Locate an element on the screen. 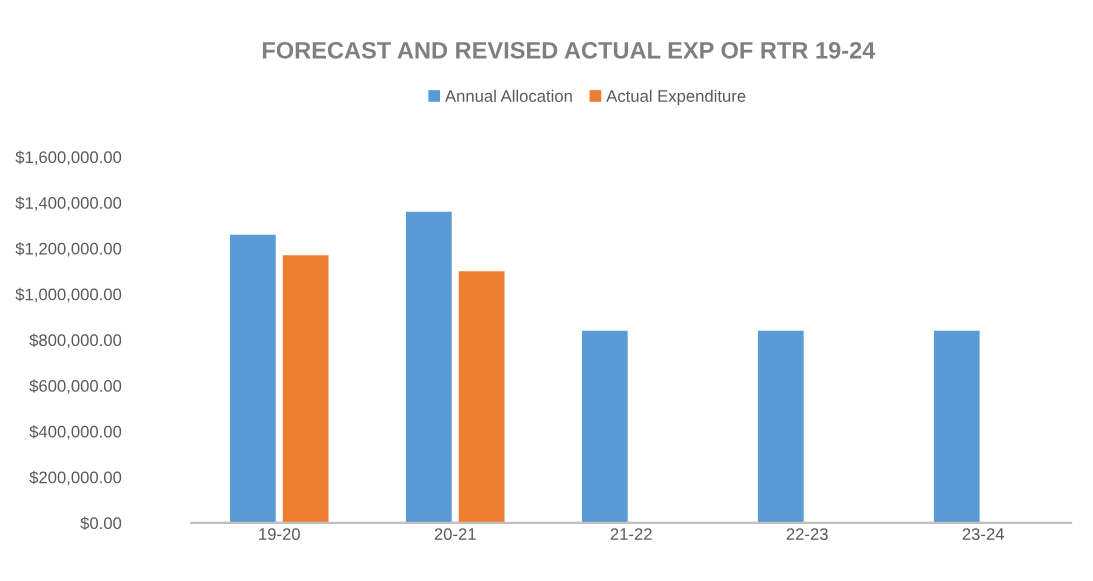 The width and height of the screenshot is (1093, 581). y-tick-label: $800,000.00 is located at coordinates (75, 341).